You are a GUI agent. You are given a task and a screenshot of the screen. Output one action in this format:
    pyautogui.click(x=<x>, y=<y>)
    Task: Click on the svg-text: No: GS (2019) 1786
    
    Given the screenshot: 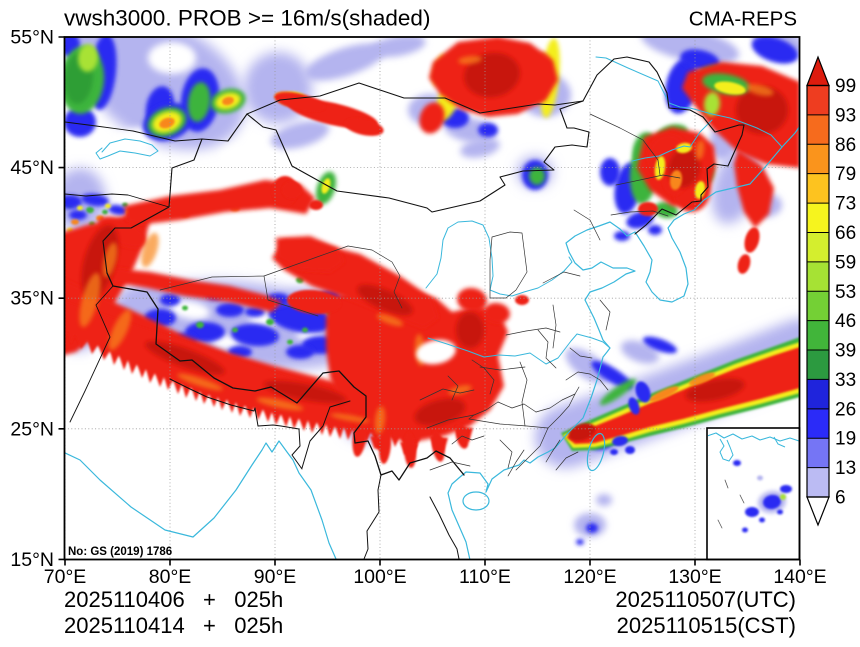 What is the action you would take?
    pyautogui.click(x=120, y=552)
    